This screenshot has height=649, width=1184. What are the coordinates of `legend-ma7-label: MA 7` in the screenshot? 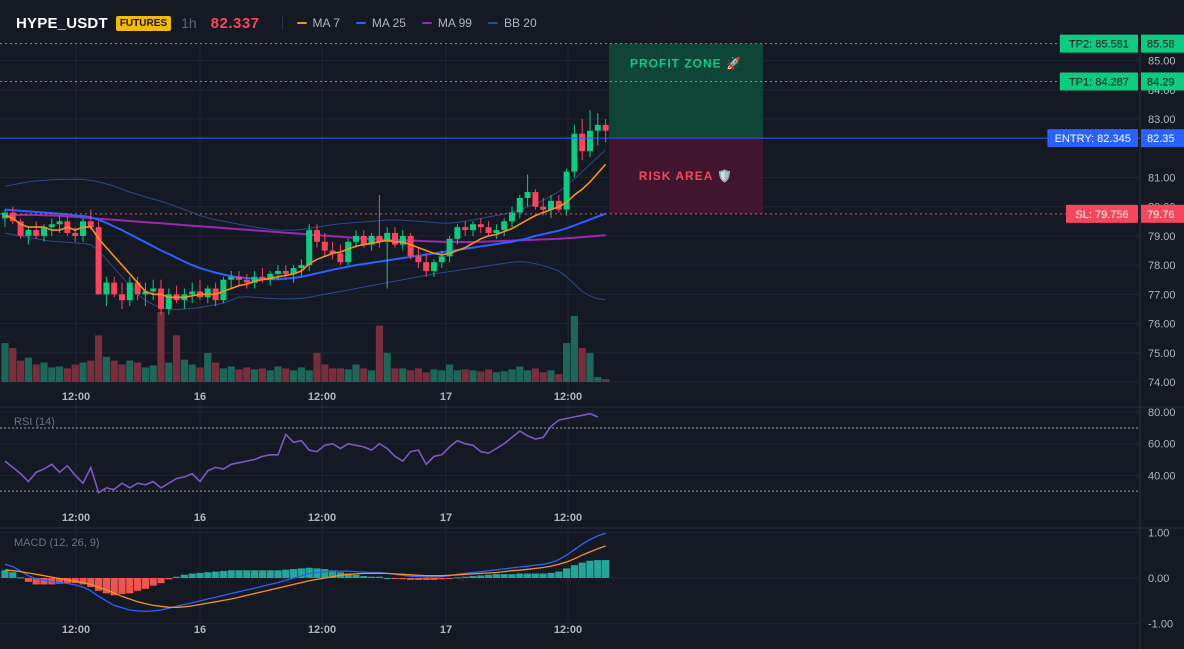 It's located at (326, 23).